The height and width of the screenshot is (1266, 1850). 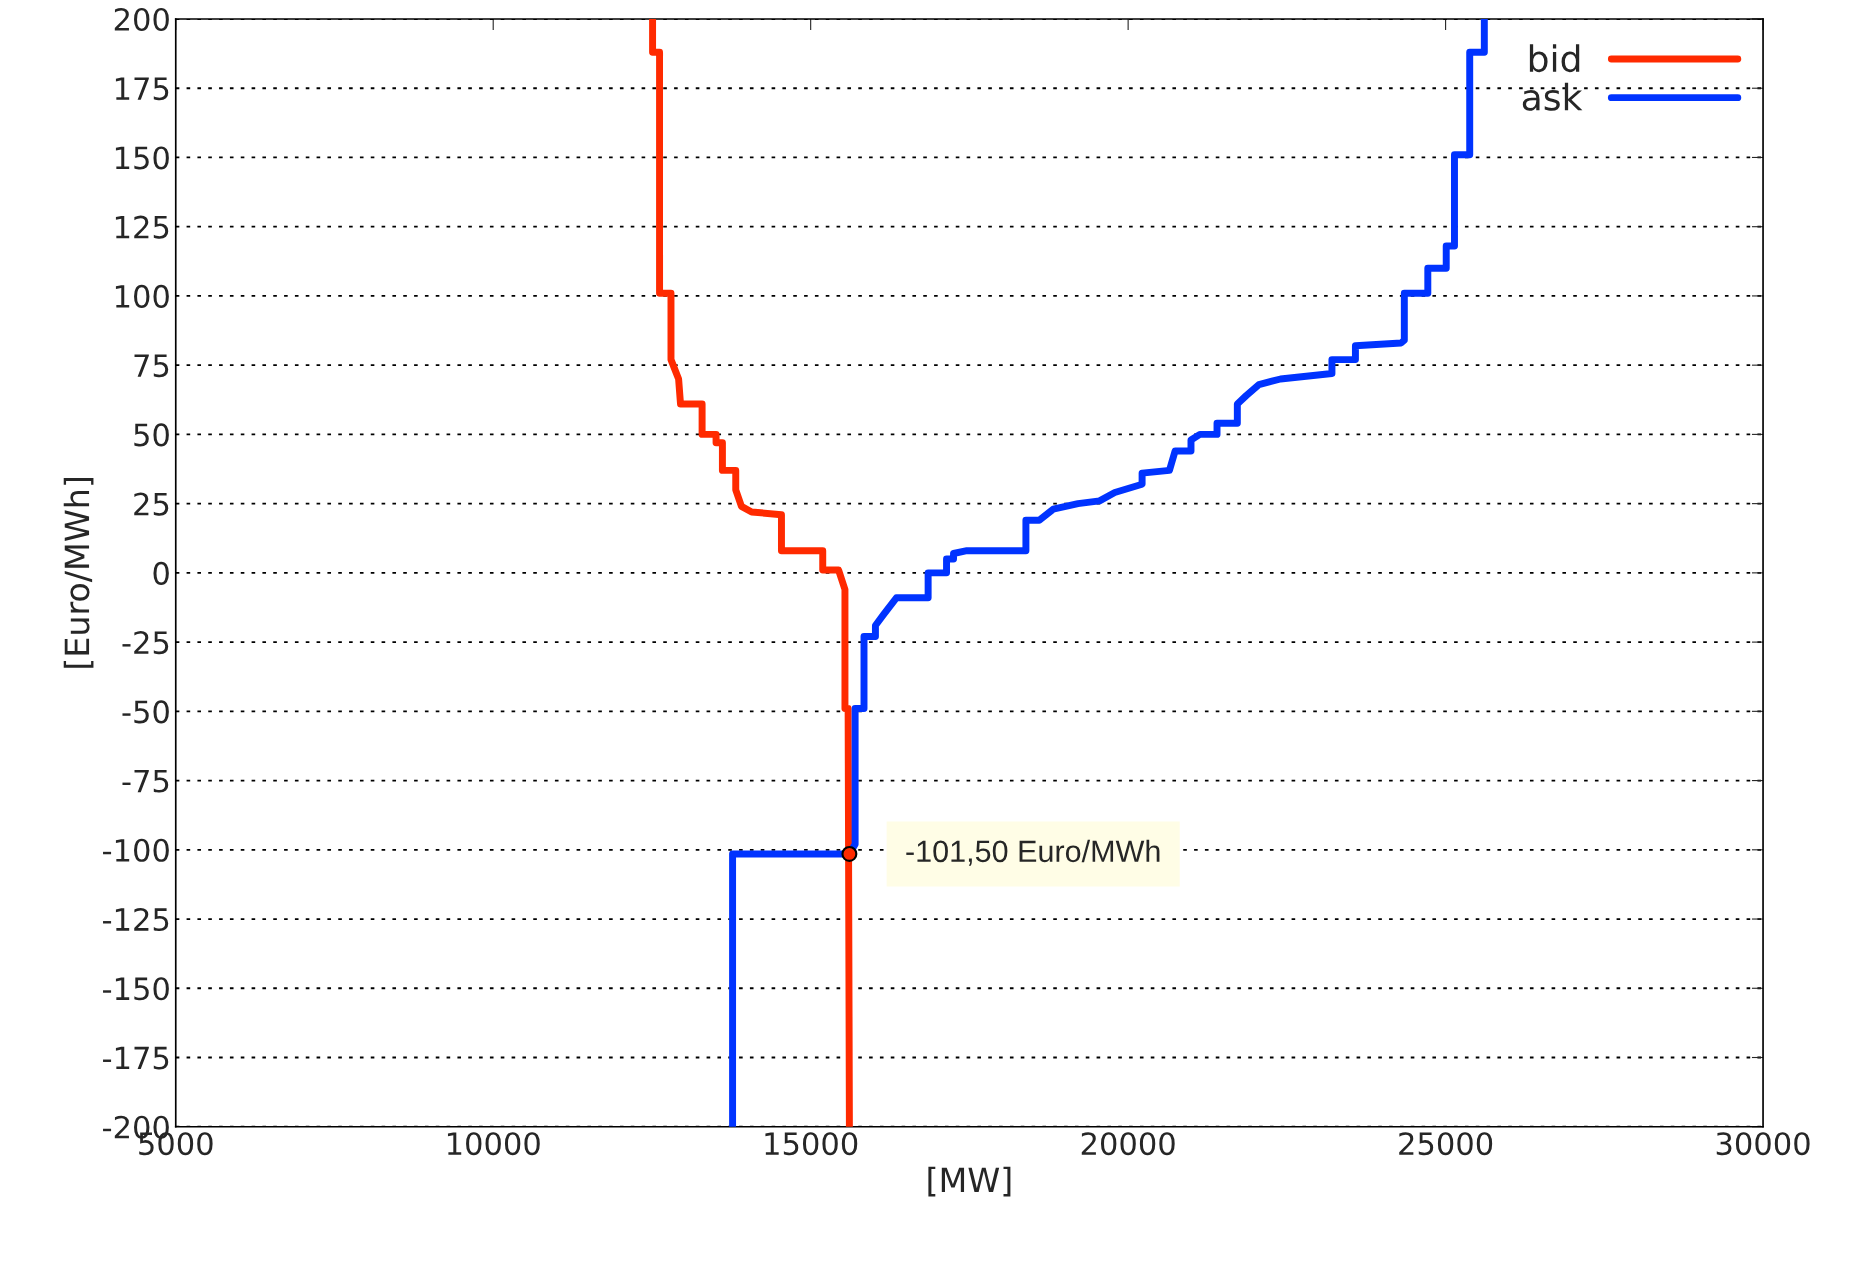 What do you see at coordinates (145, 643) in the screenshot?
I see `y-tick-label: -25` at bounding box center [145, 643].